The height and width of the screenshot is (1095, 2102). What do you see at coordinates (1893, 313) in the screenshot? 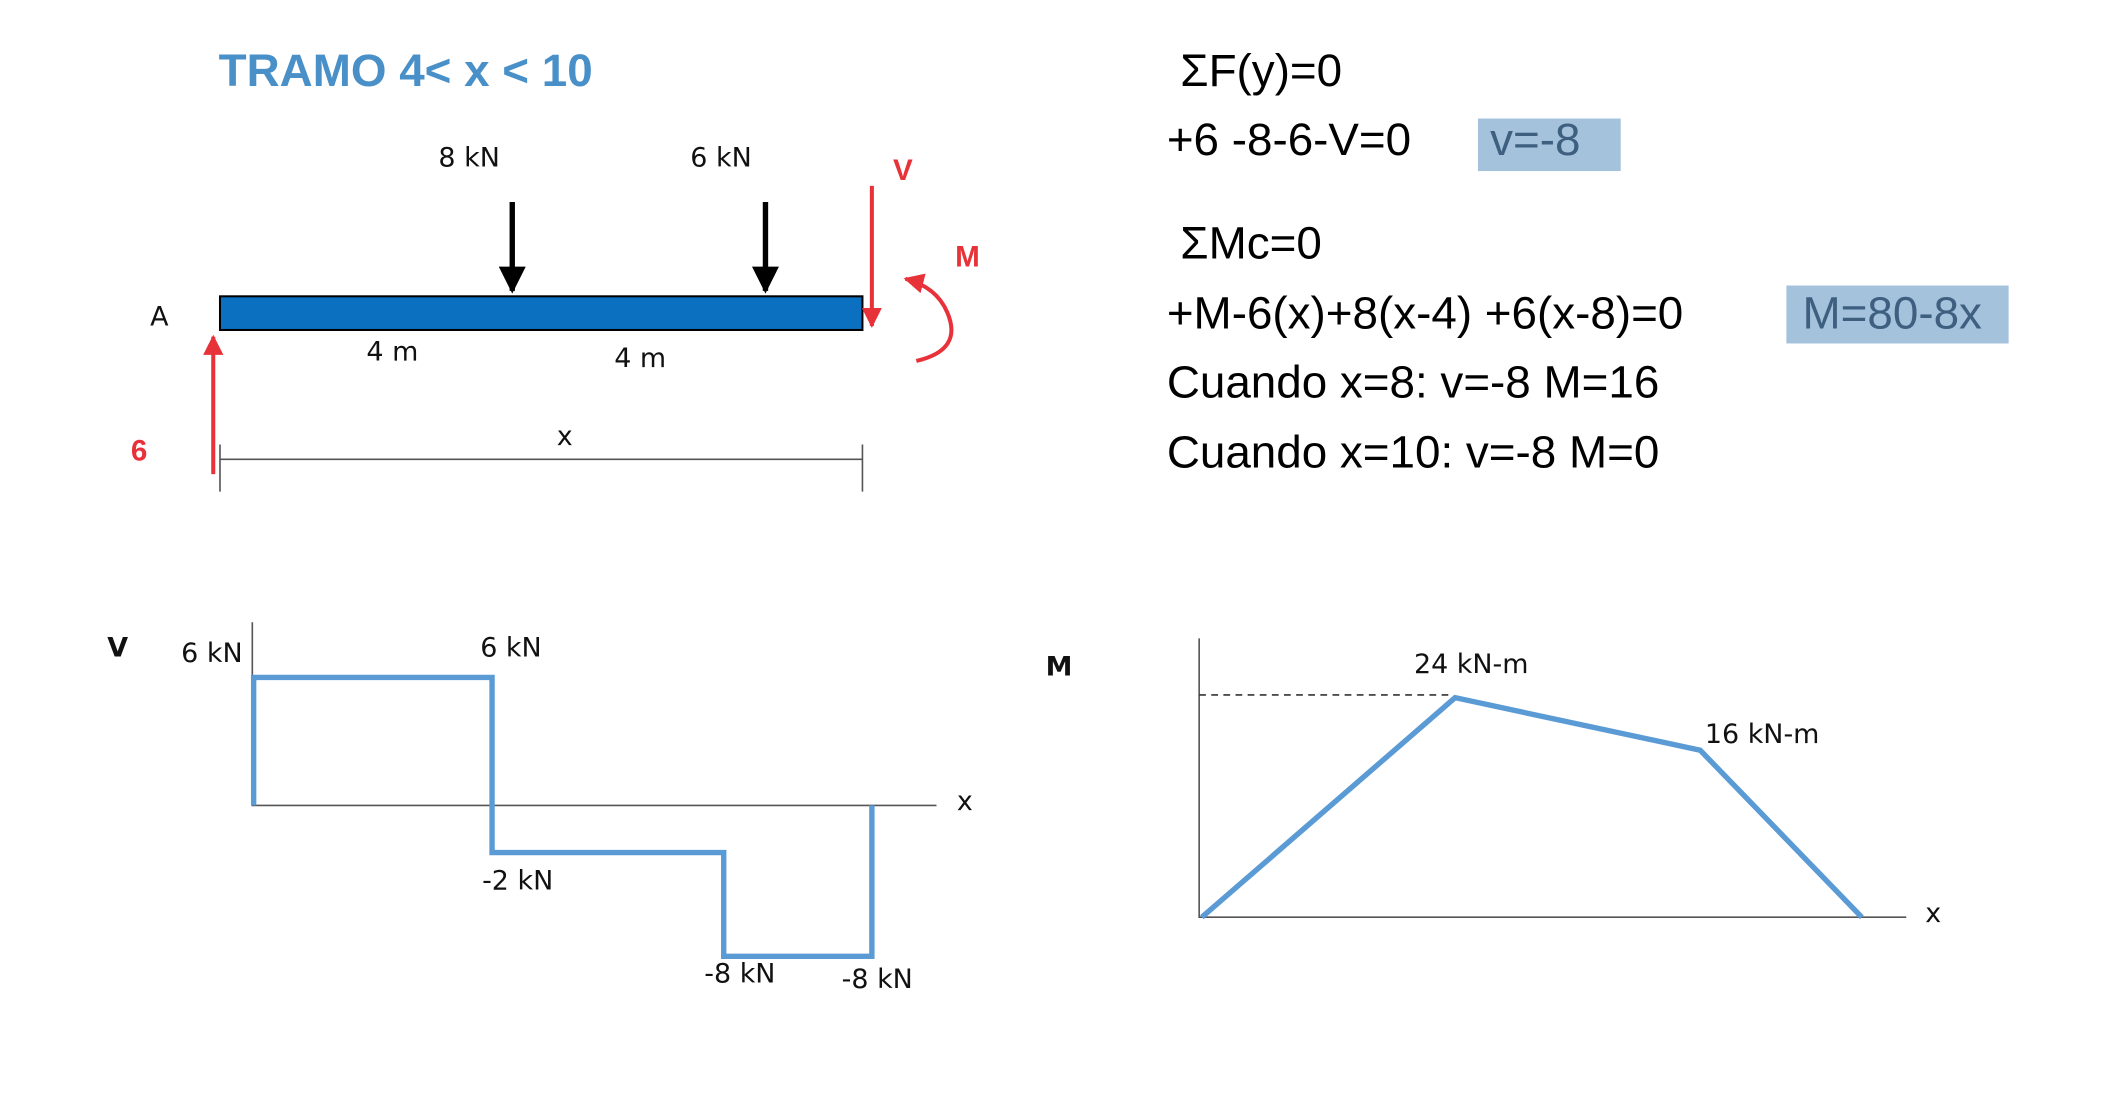
I see `result: M=80-8x` at bounding box center [1893, 313].